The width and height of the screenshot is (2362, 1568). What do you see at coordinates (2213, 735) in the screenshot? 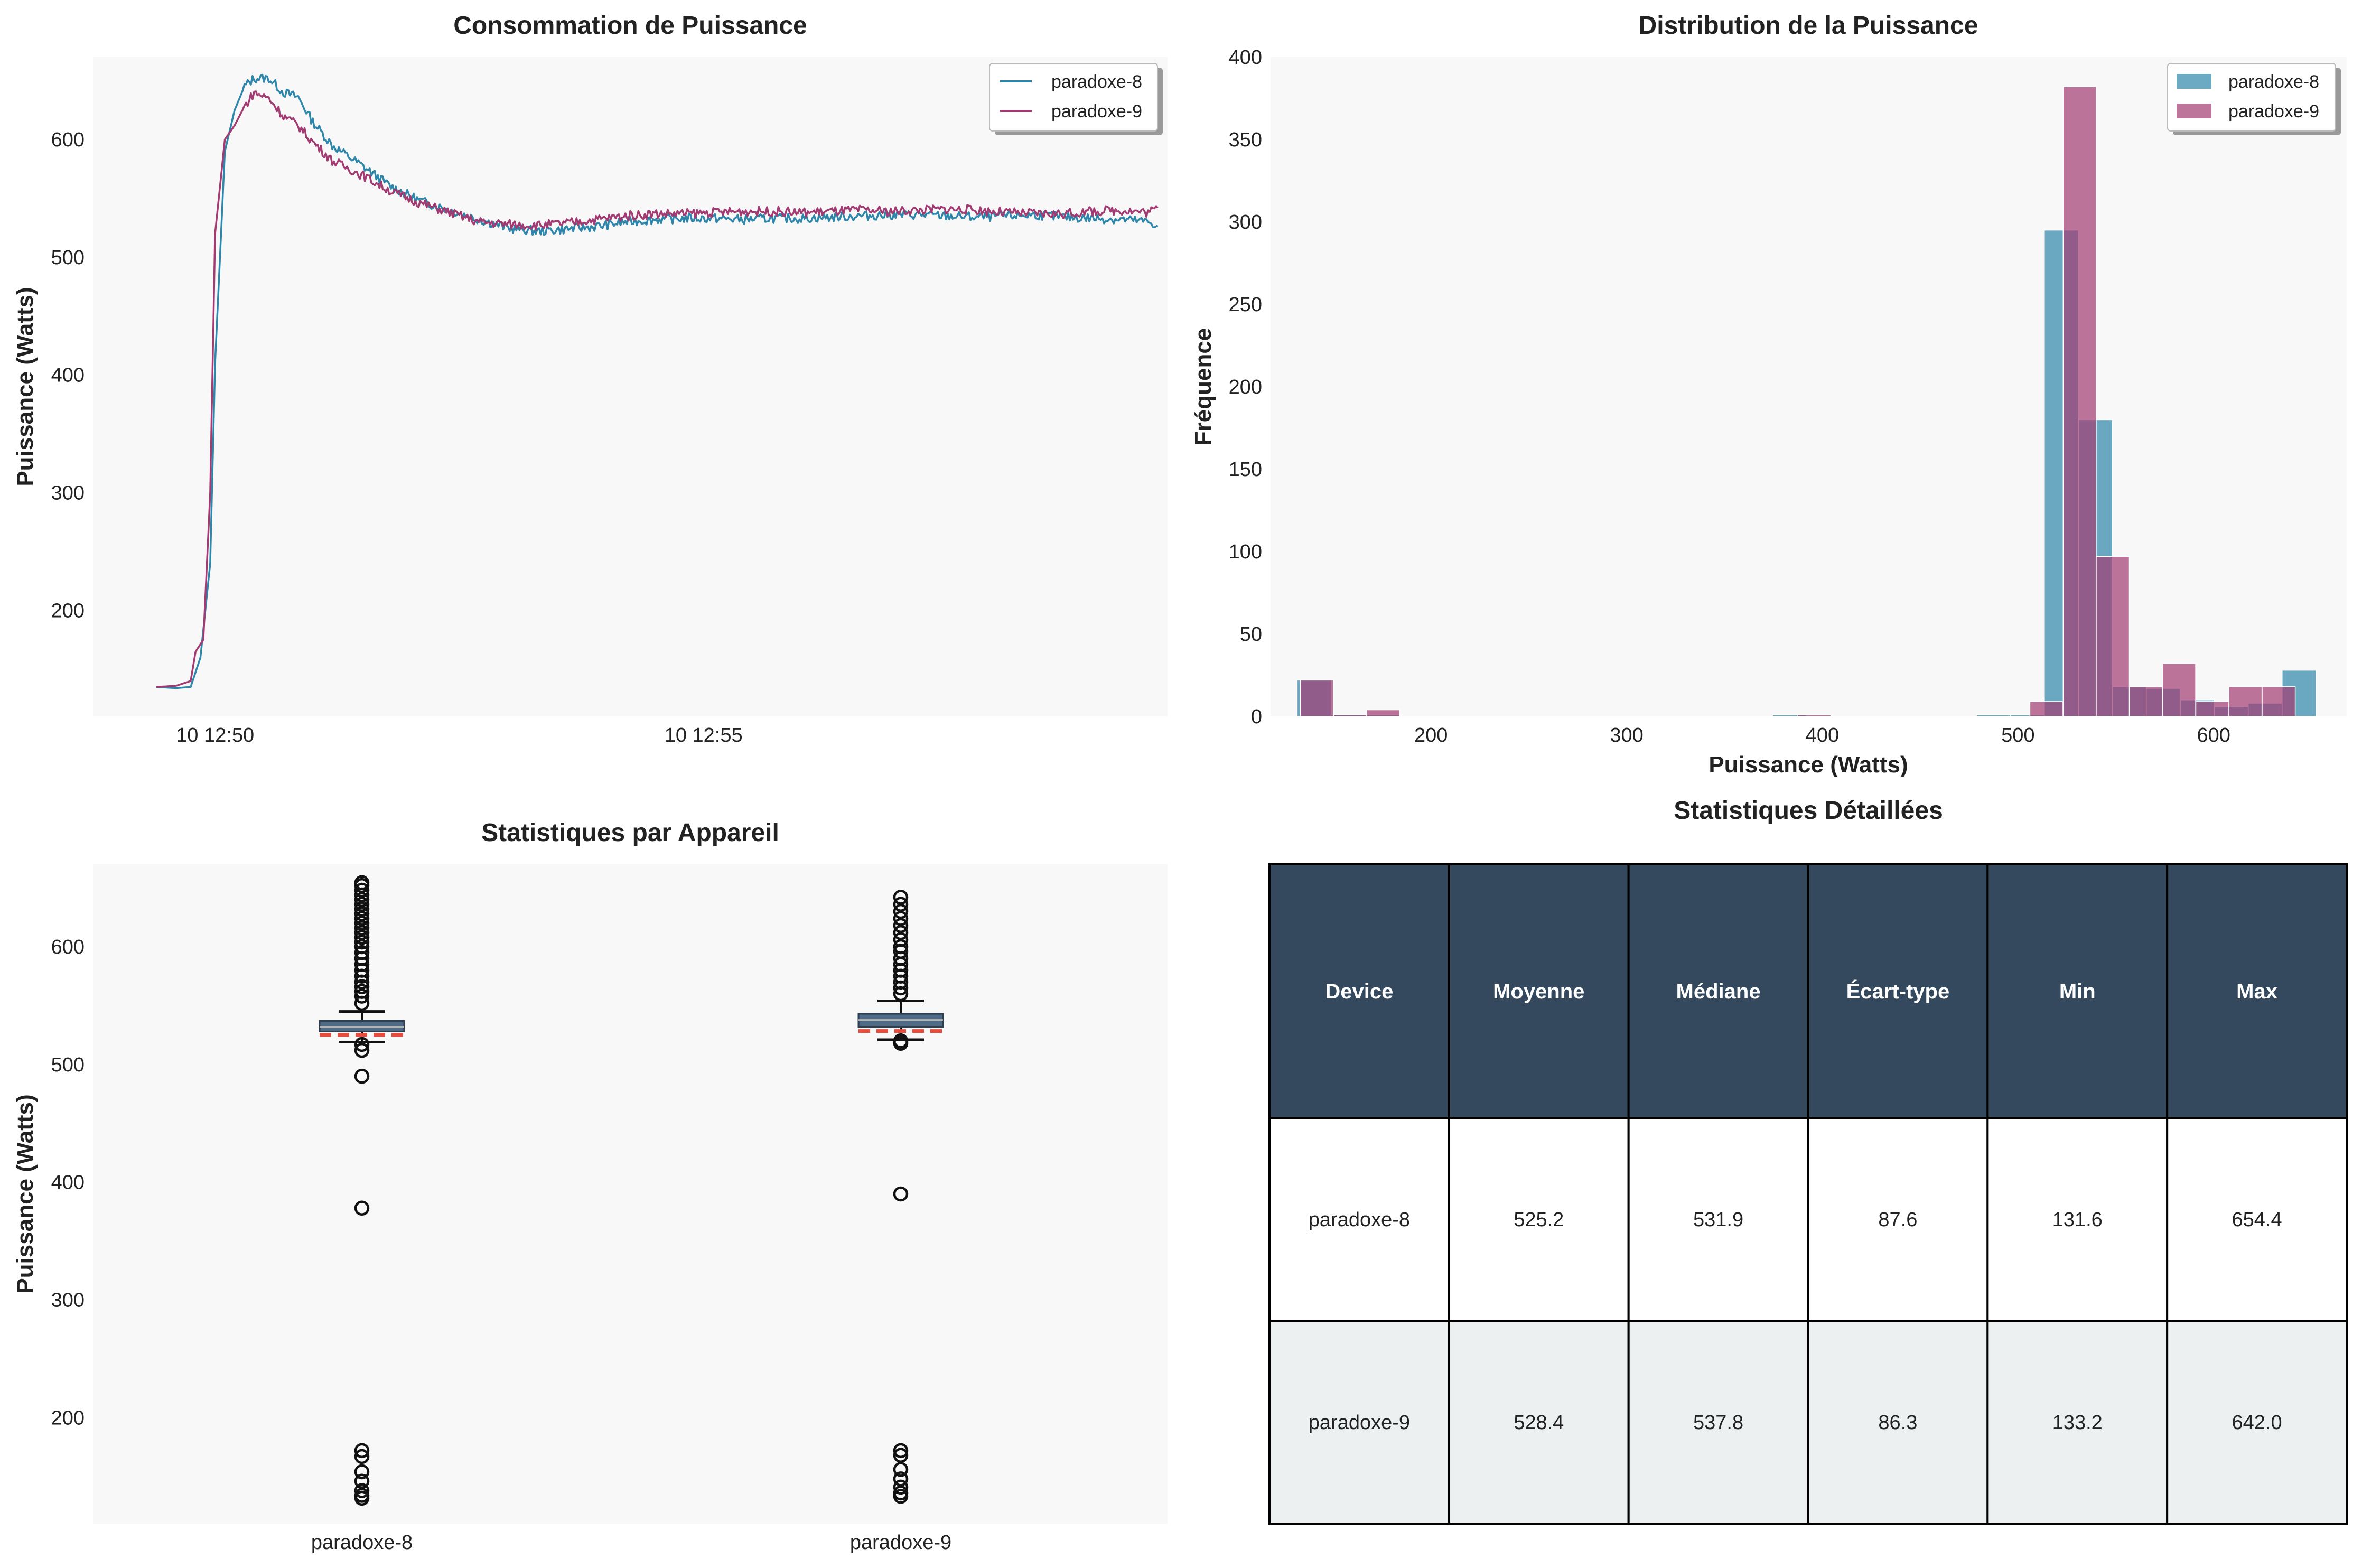
I see `hist-x-tick-label: 600` at bounding box center [2213, 735].